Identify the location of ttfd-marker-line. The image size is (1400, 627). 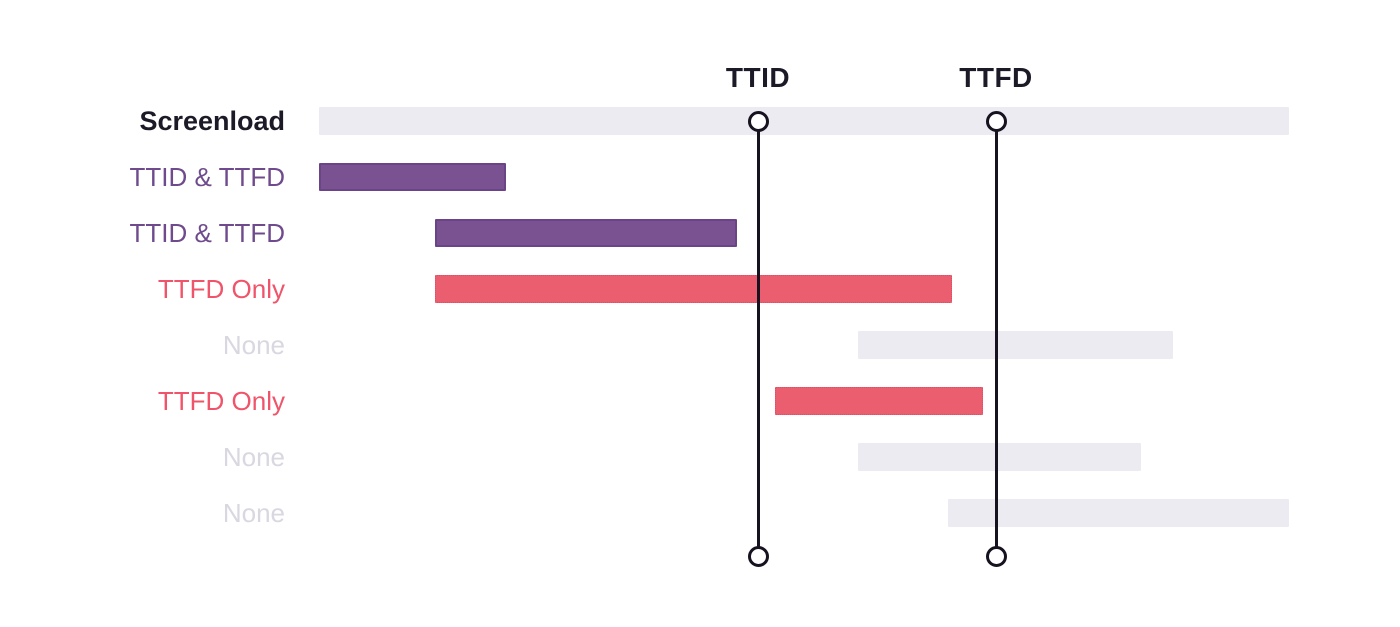
(996, 338).